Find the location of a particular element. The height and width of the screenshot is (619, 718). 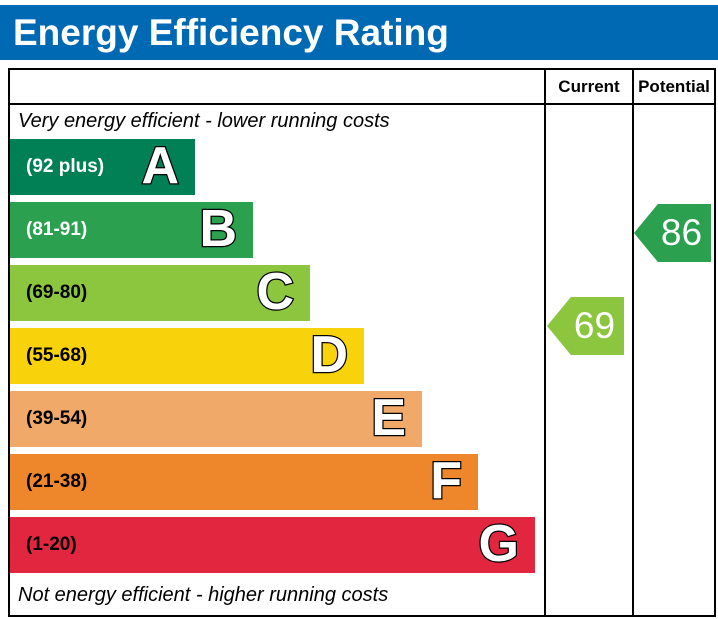

title-bar: Energy Efficiency Rating is located at coordinates (359, 32).